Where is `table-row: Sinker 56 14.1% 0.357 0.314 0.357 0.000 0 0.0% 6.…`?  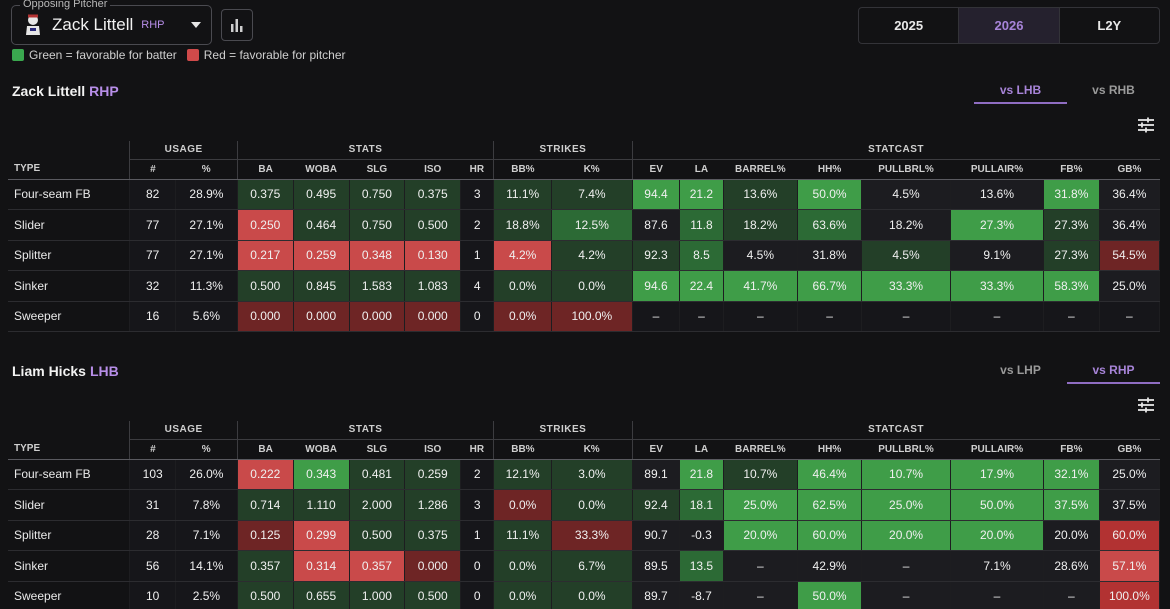 table-row: Sinker 56 14.1% 0.357 0.314 0.357 0.000 0 0.0% 6.… is located at coordinates (584, 566).